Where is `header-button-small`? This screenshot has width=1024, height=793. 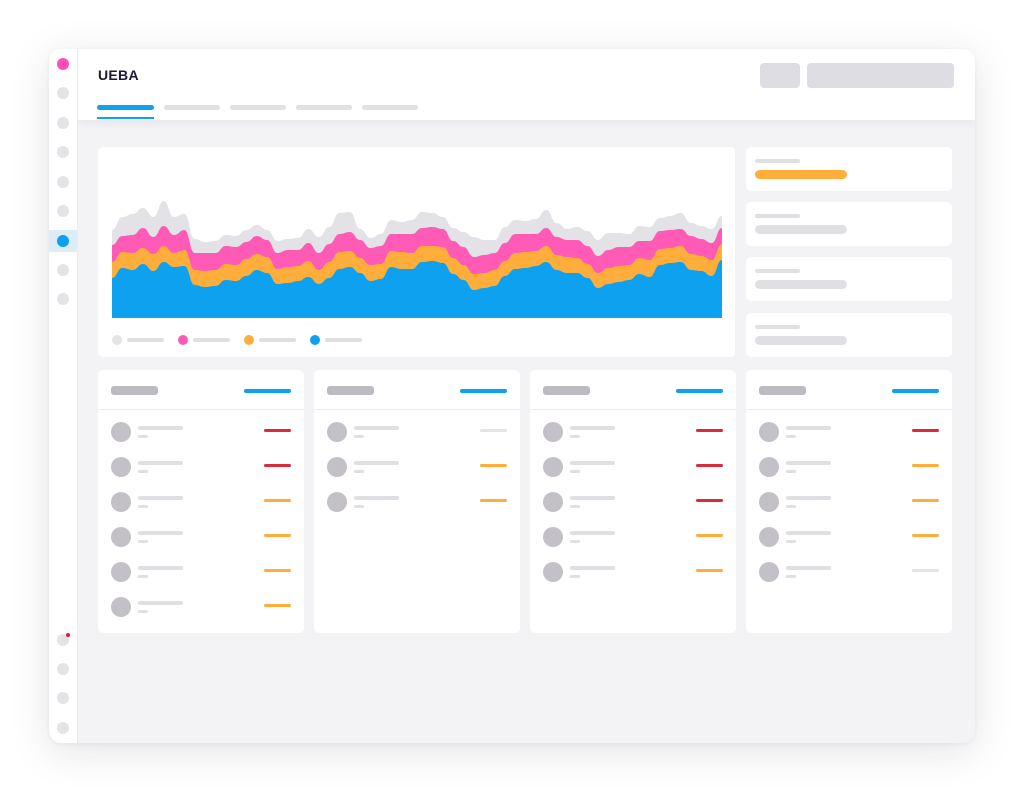
header-button-small is located at coordinates (780, 75).